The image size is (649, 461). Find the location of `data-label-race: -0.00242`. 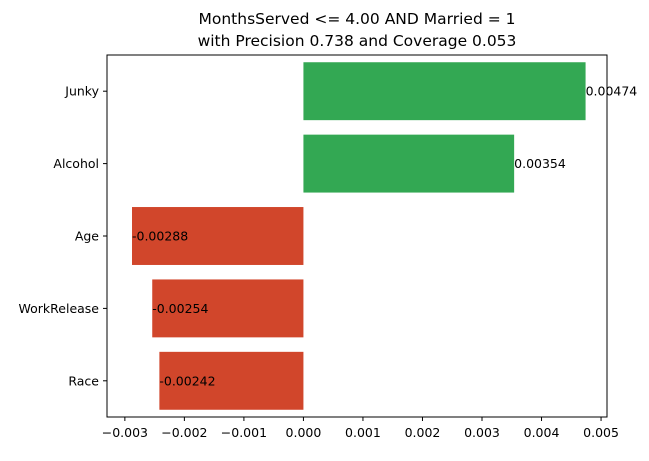

data-label-race: -0.00242 is located at coordinates (187, 380).